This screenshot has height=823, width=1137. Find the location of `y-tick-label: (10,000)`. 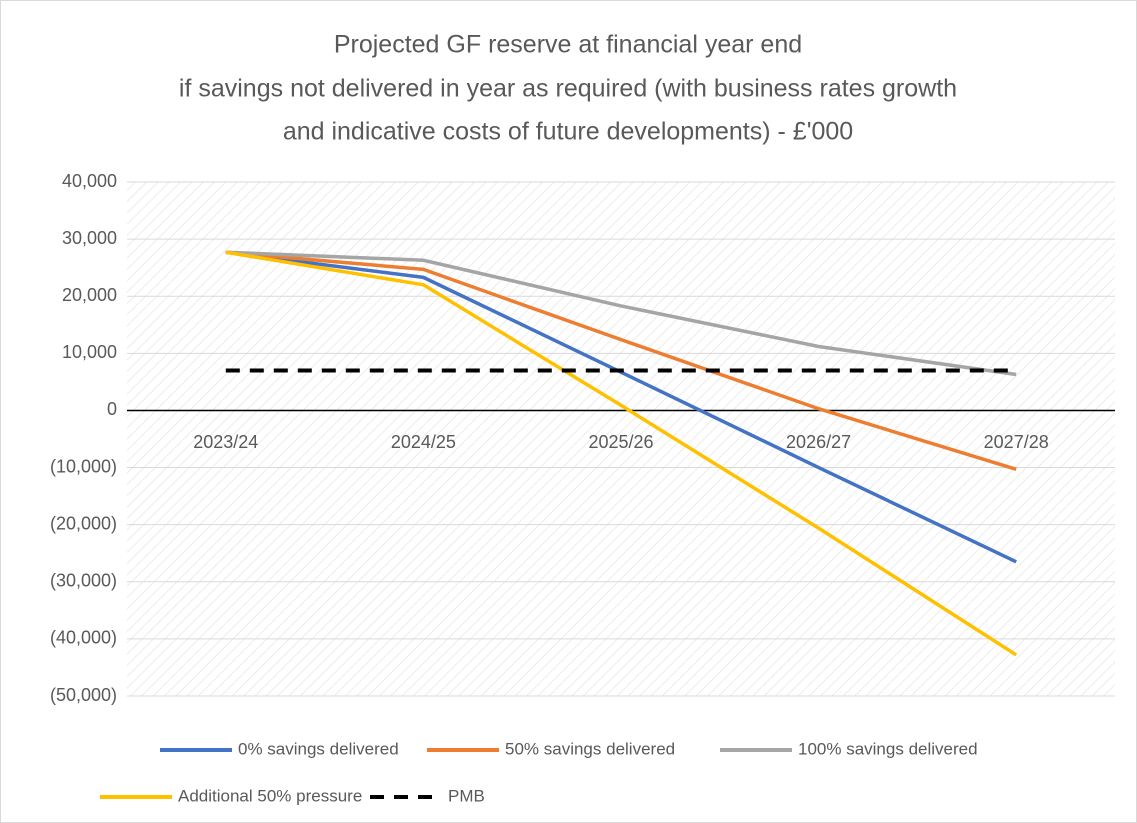

y-tick-label: (10,000) is located at coordinates (83, 466).